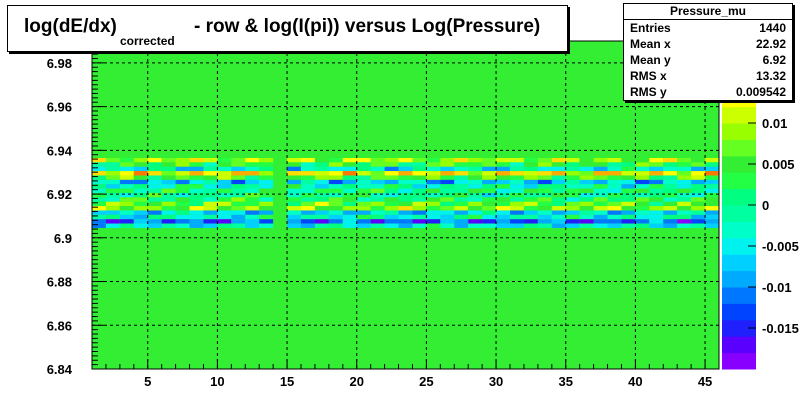  I want to click on stats-row-mean-y: Mean y 6.92, so click(708, 60).